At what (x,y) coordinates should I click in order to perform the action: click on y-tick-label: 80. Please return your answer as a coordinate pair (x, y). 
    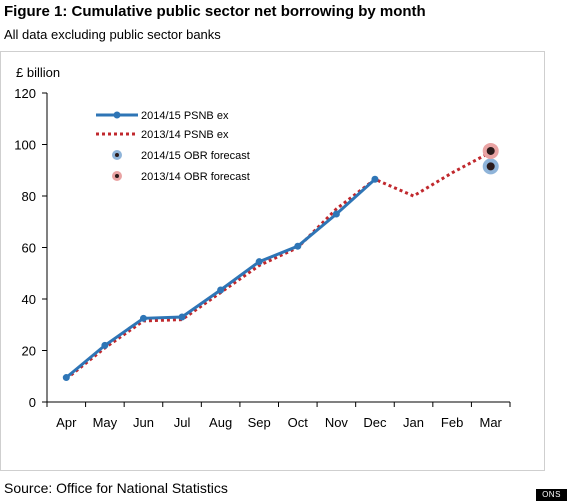
    Looking at the image, I should click on (29, 196).